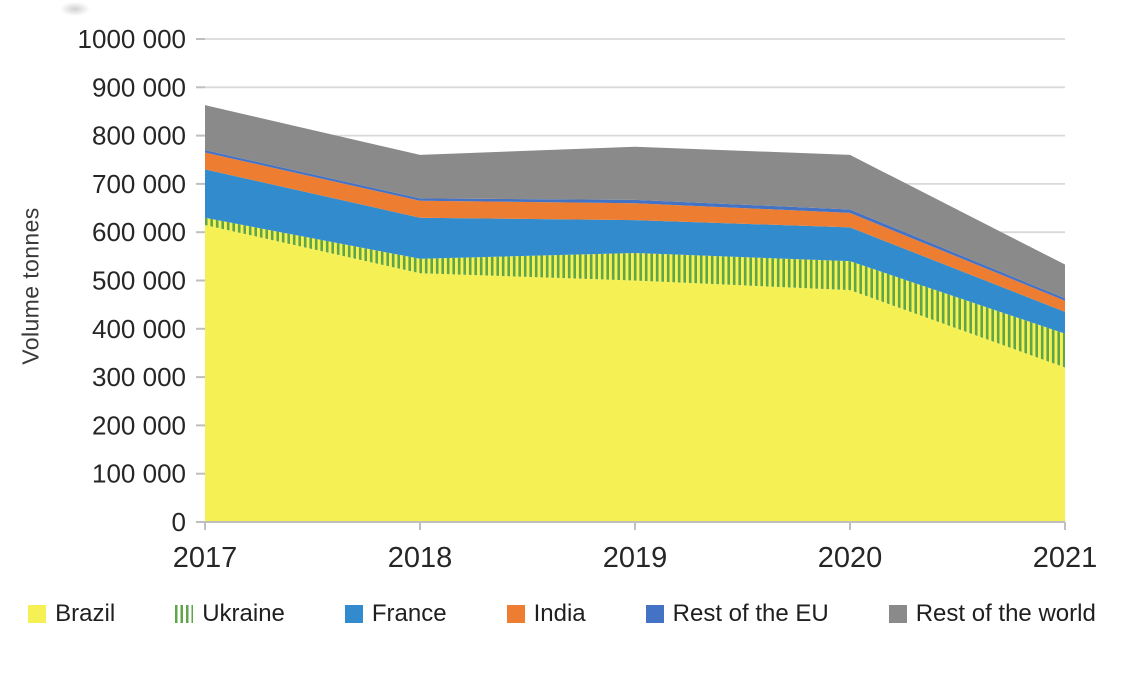  I want to click on legend-label: Rest of the world, so click(1005, 613).